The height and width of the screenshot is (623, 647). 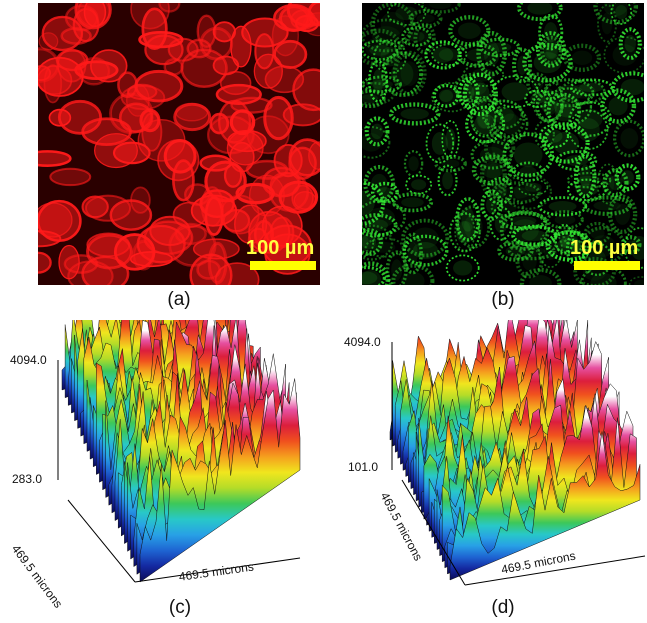 I want to click on scalebar-label-a: 100 µm, so click(x=280, y=248).